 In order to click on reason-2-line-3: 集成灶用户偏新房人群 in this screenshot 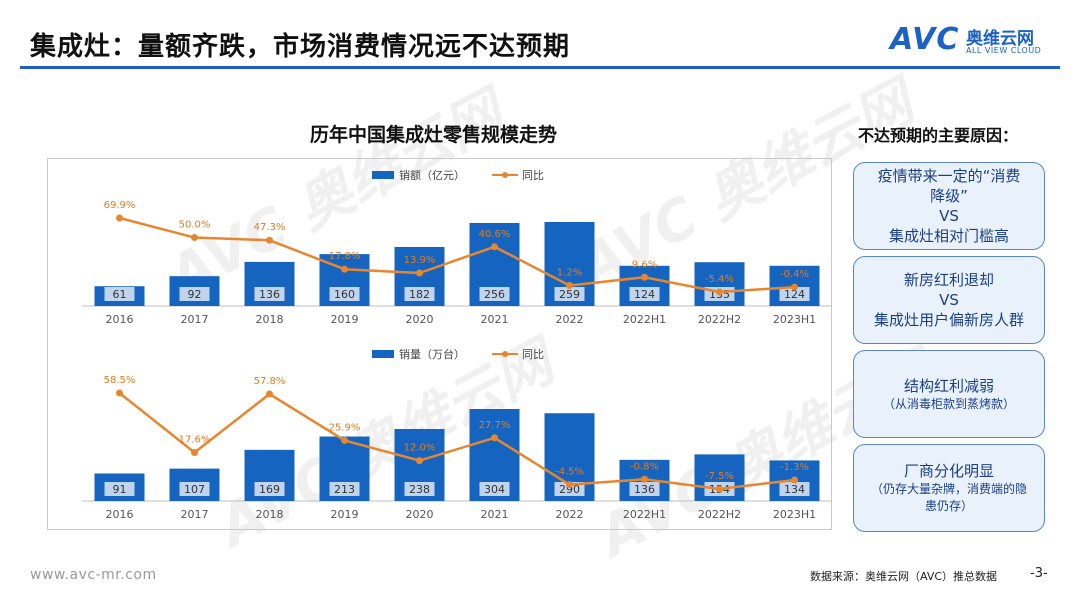, I will do `click(948, 320)`.